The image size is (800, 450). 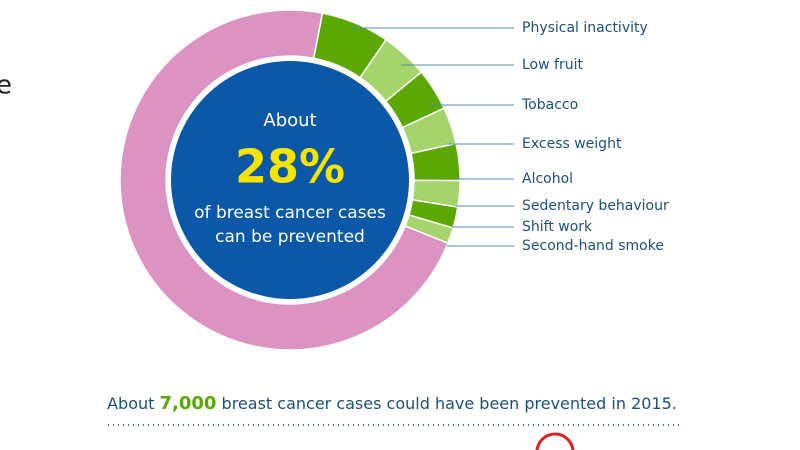 What do you see at coordinates (552, 65) in the screenshot?
I see `legend-label: Low fruit` at bounding box center [552, 65].